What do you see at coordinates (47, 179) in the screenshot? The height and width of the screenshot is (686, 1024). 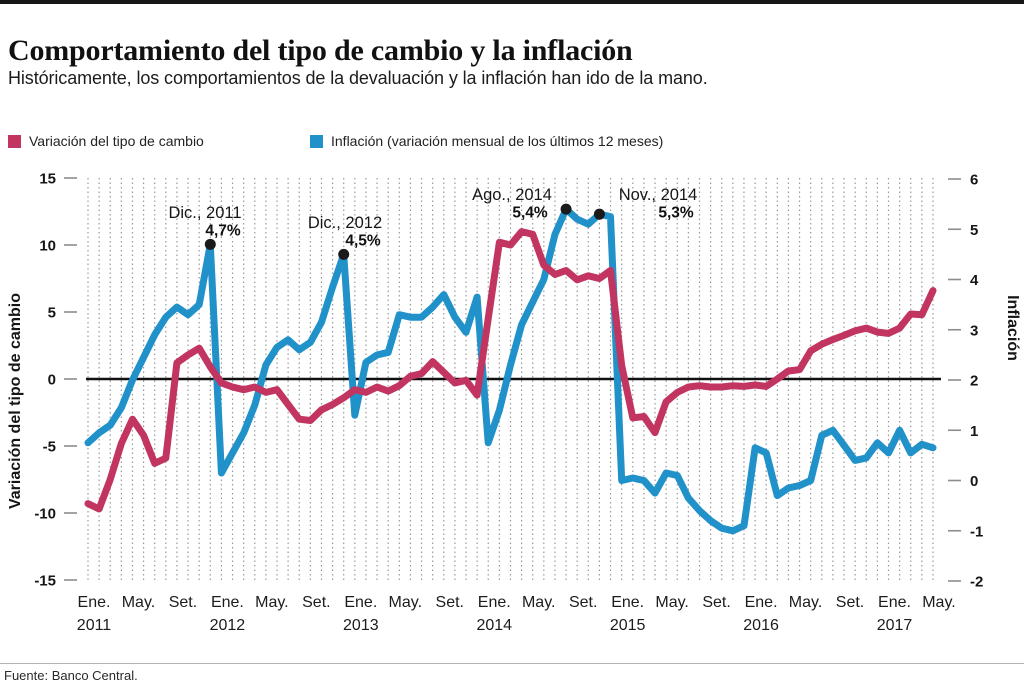 I see `left-axis-tick: 15` at bounding box center [47, 179].